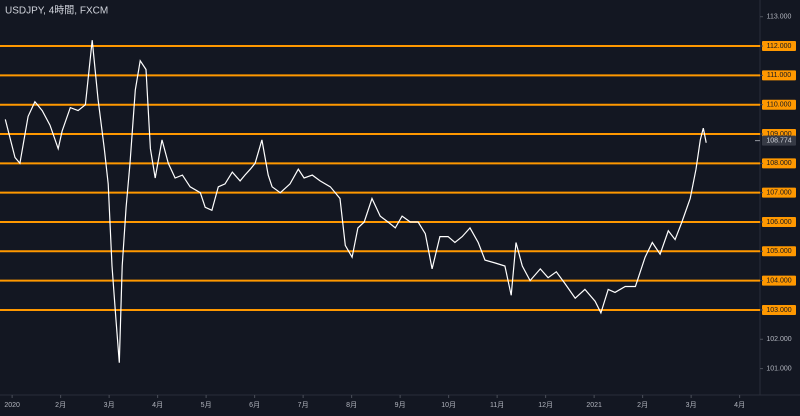 This screenshot has height=416, width=800. I want to click on last-price-label: 108.774, so click(778, 140).